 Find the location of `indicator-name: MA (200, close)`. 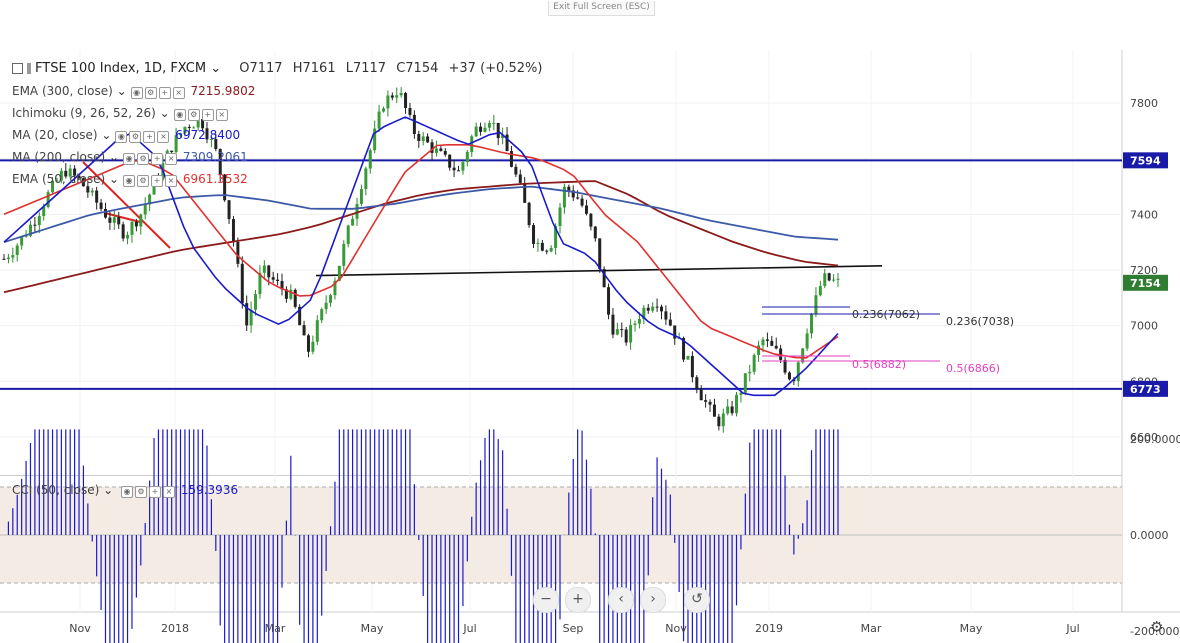

indicator-name: MA (200, close) is located at coordinates (59, 157).